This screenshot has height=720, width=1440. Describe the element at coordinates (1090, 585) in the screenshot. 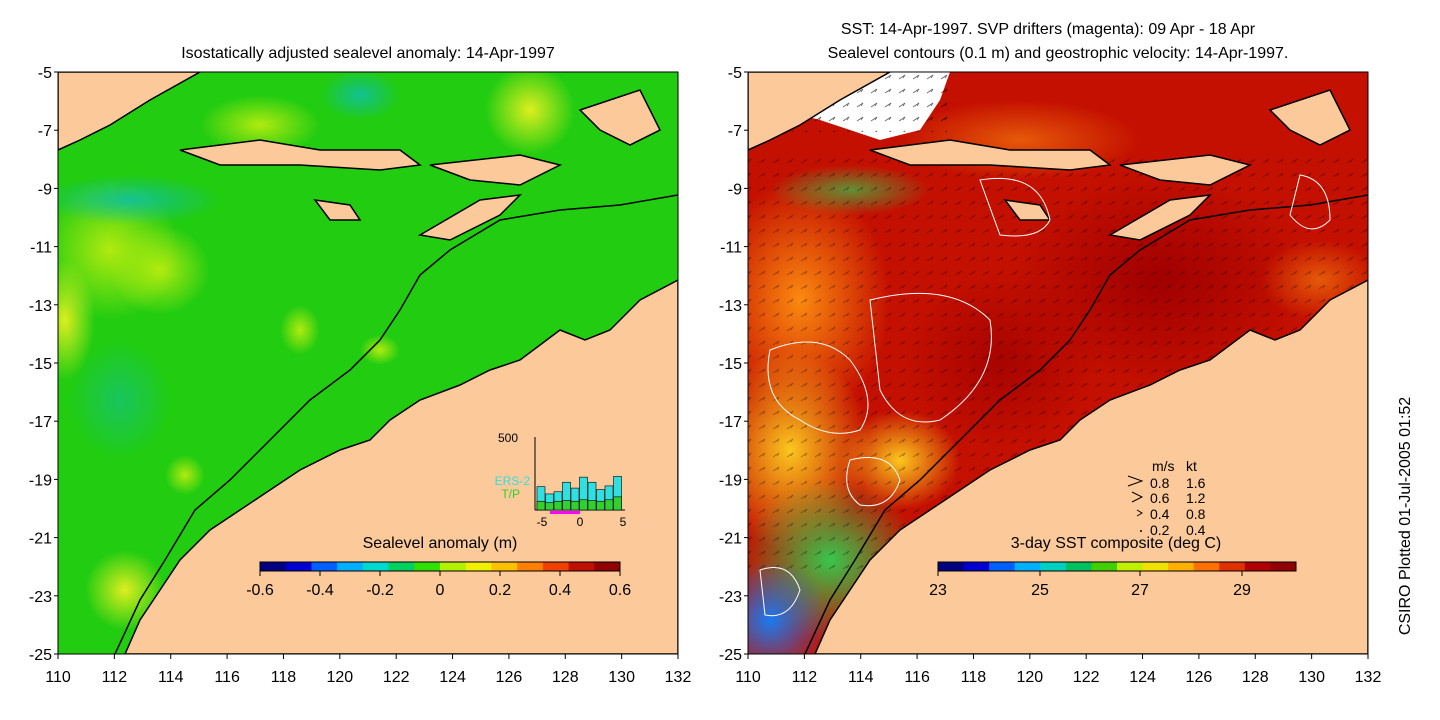

I see `right-colorbar-ticks: 23 25 27 29` at that location.